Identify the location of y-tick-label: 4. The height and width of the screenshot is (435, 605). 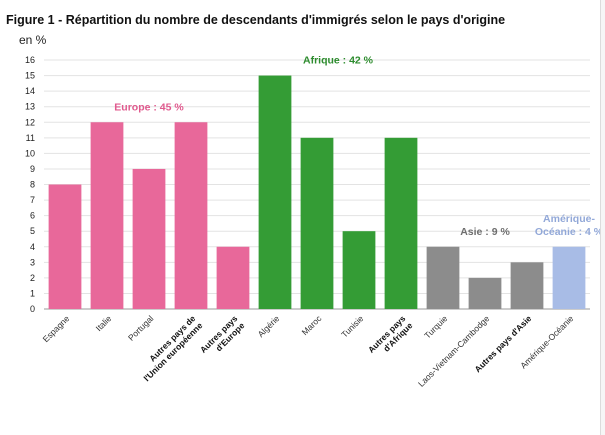
(32, 247).